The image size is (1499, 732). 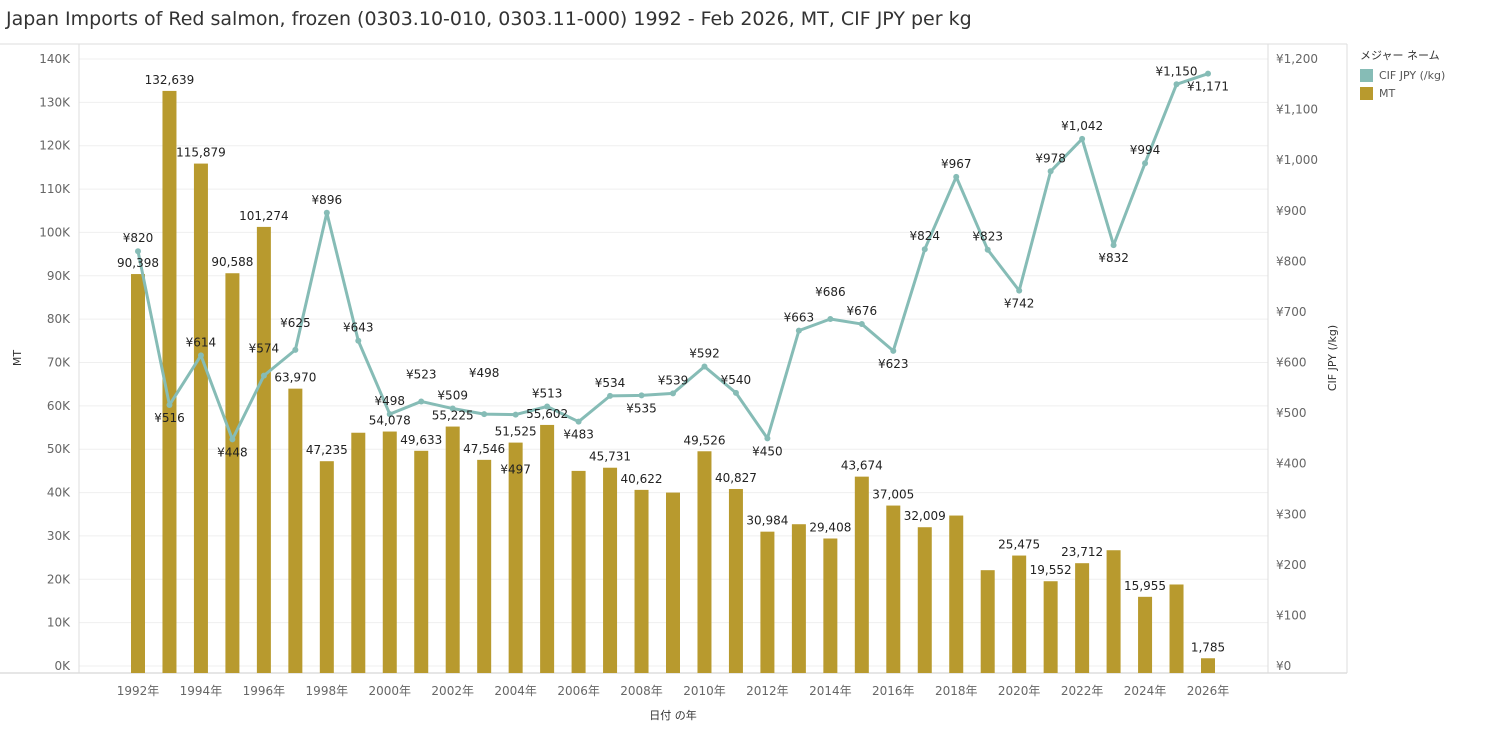 I want to click on left-tick-label: 140K, so click(x=55, y=59).